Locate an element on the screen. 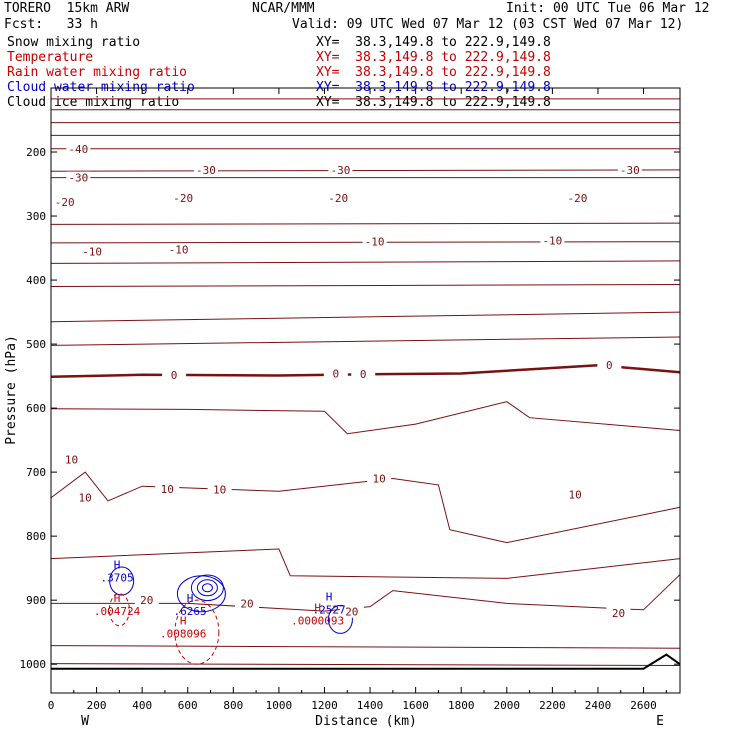  legend-field-label: Snow mixing ratio is located at coordinates (74, 42).